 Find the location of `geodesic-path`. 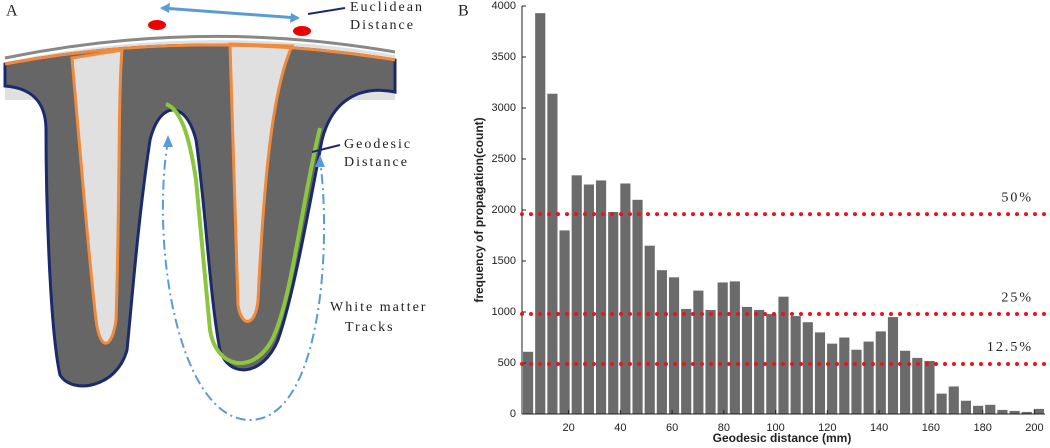

geodesic-path is located at coordinates (243, 234).